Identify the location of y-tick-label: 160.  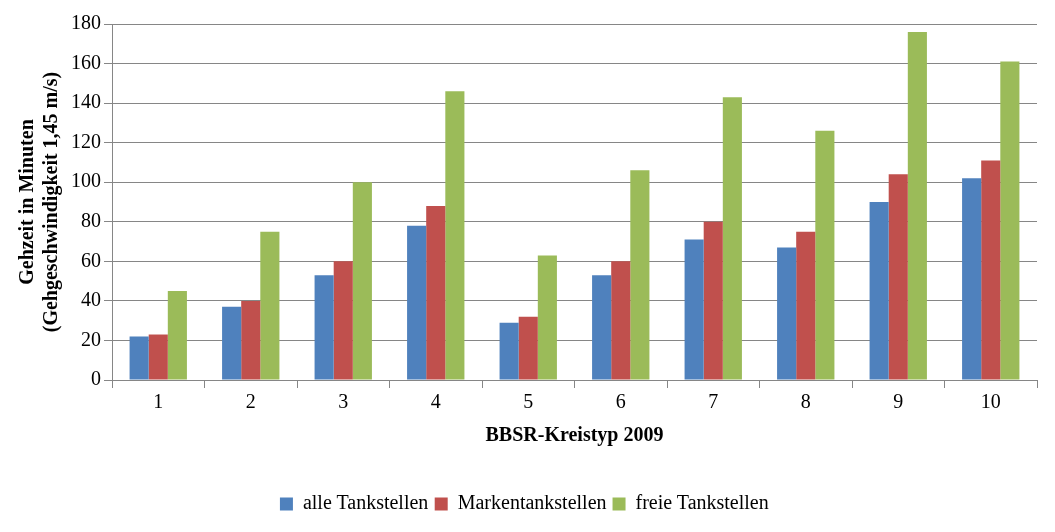
(86, 61).